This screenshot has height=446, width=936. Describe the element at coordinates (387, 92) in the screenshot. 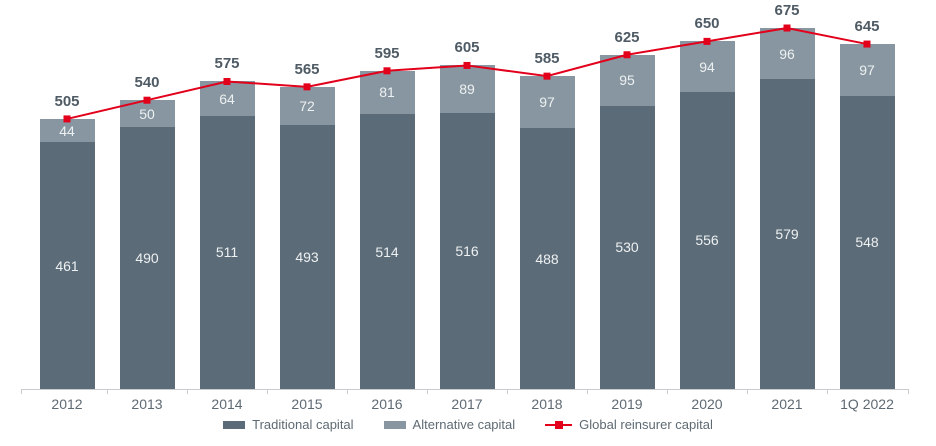

I see `alternative-capital-value-label: 81` at that location.